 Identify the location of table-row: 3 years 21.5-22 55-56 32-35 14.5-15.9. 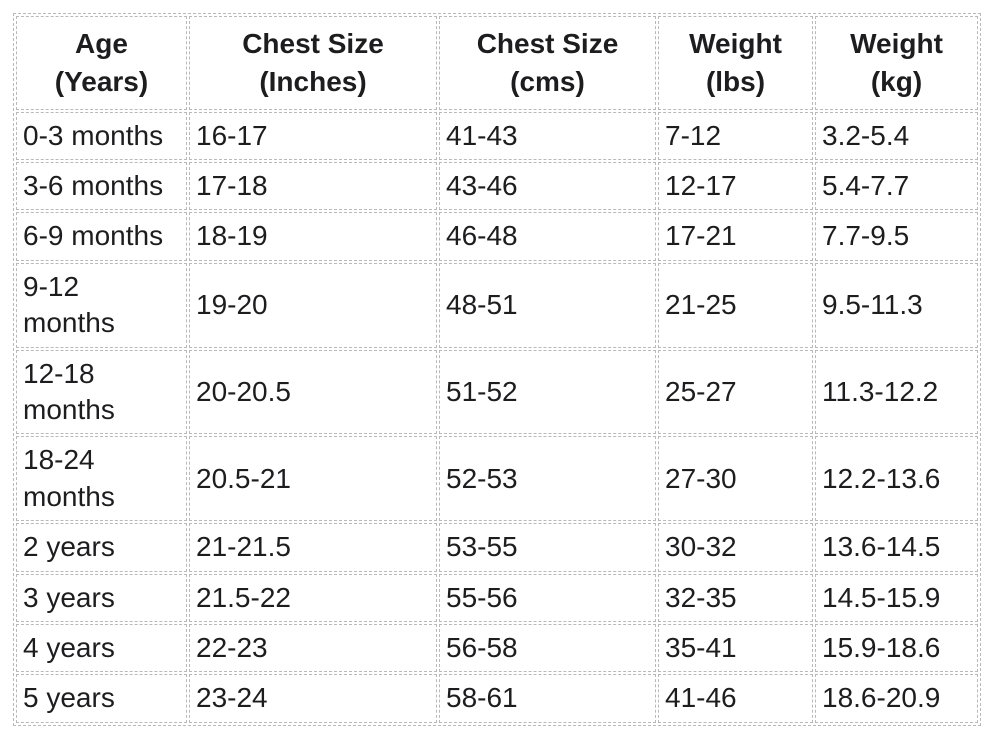
(497, 597).